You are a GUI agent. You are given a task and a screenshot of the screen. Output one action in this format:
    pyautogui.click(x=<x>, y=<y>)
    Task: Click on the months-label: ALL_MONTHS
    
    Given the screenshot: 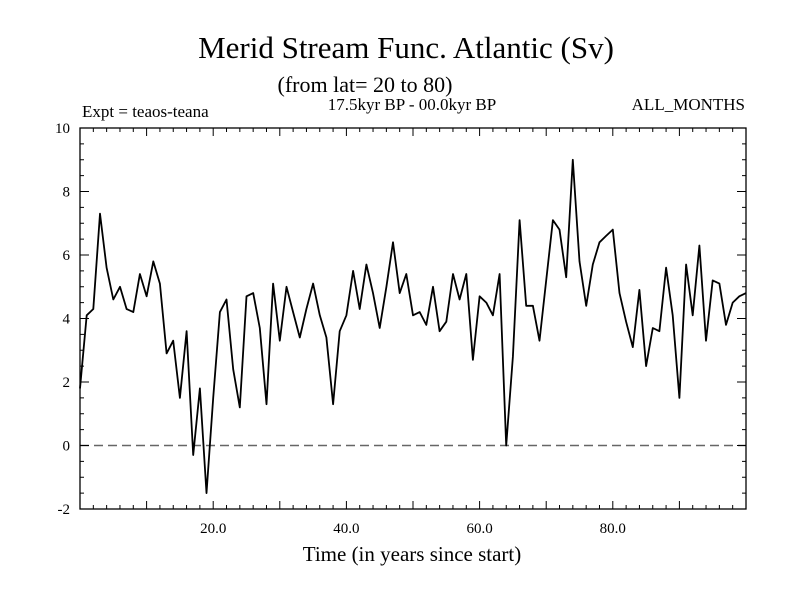 What is the action you would take?
    pyautogui.click(x=688, y=104)
    